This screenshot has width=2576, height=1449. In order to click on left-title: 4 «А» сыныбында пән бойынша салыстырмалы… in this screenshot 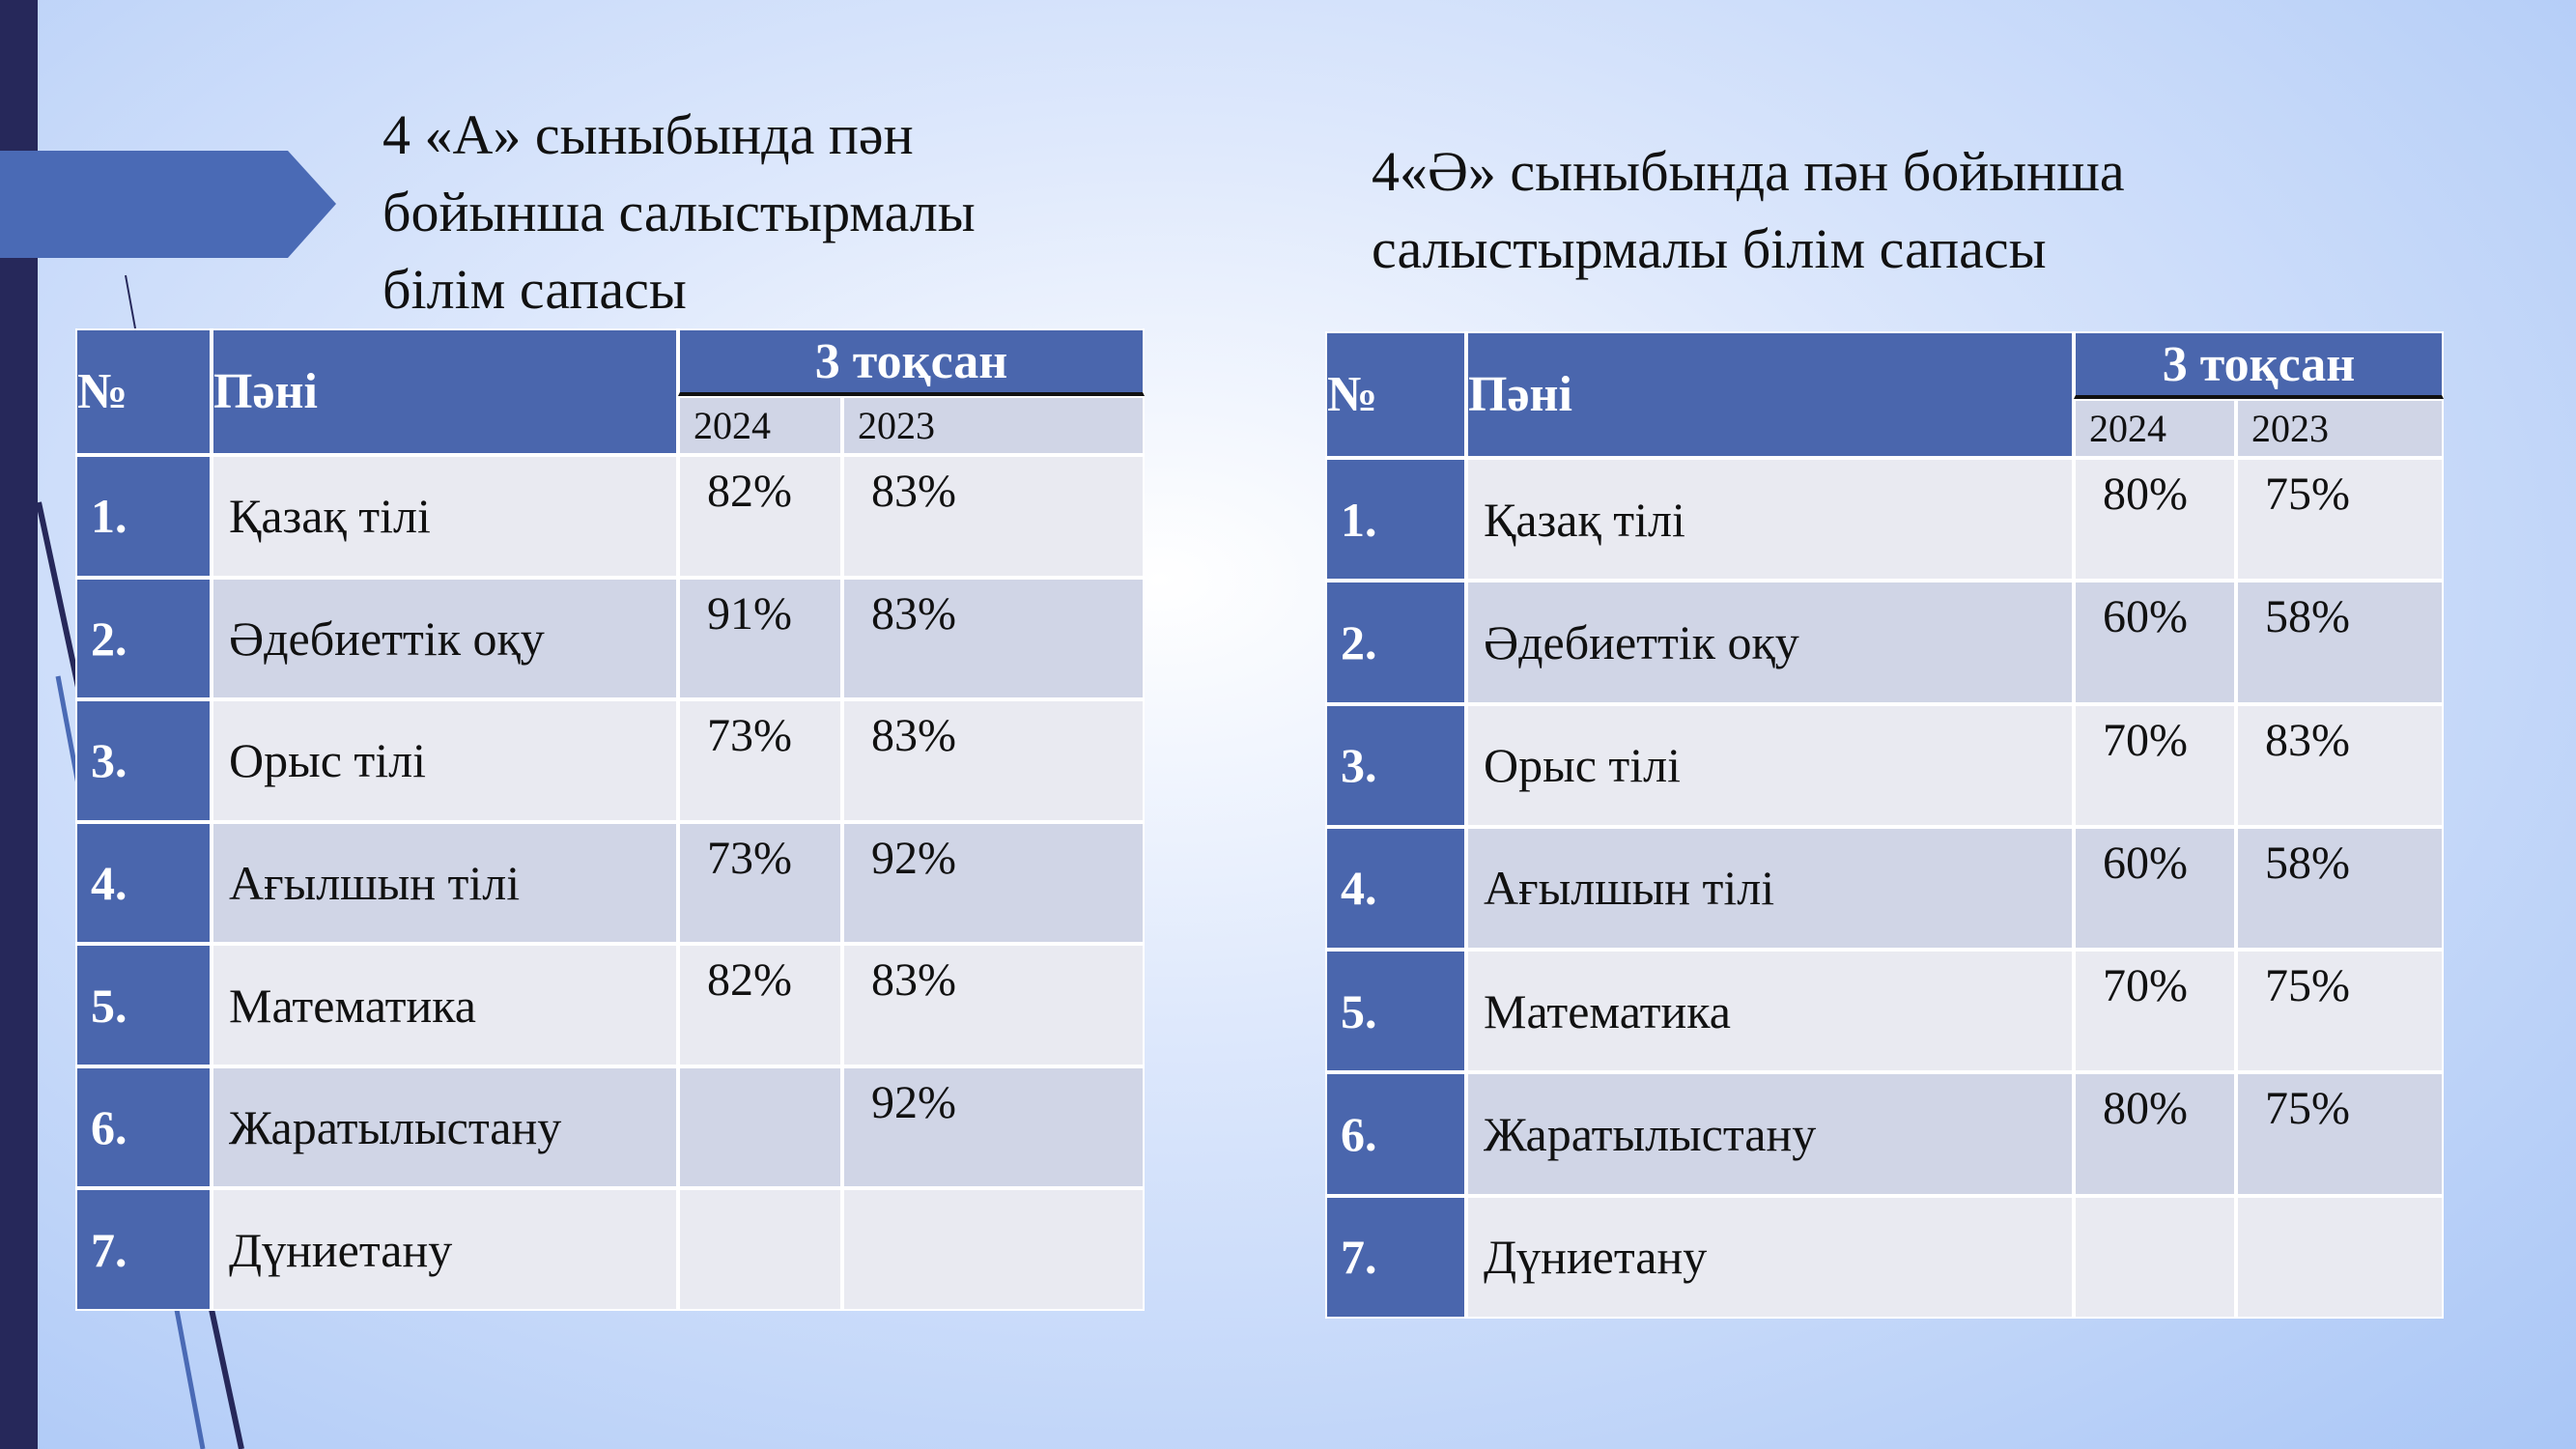, I will do `click(679, 212)`.